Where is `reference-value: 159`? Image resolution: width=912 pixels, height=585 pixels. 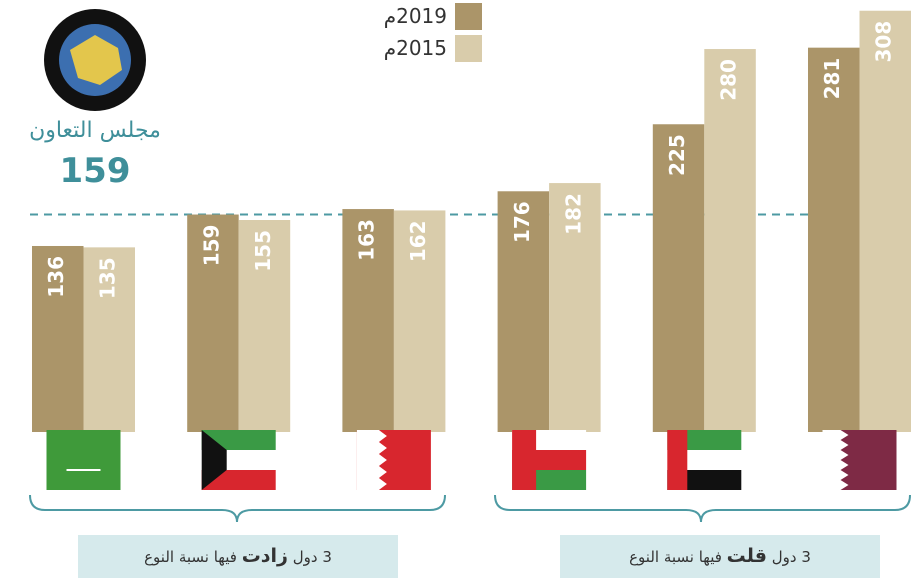
reference-value: 159 is located at coordinates (95, 171).